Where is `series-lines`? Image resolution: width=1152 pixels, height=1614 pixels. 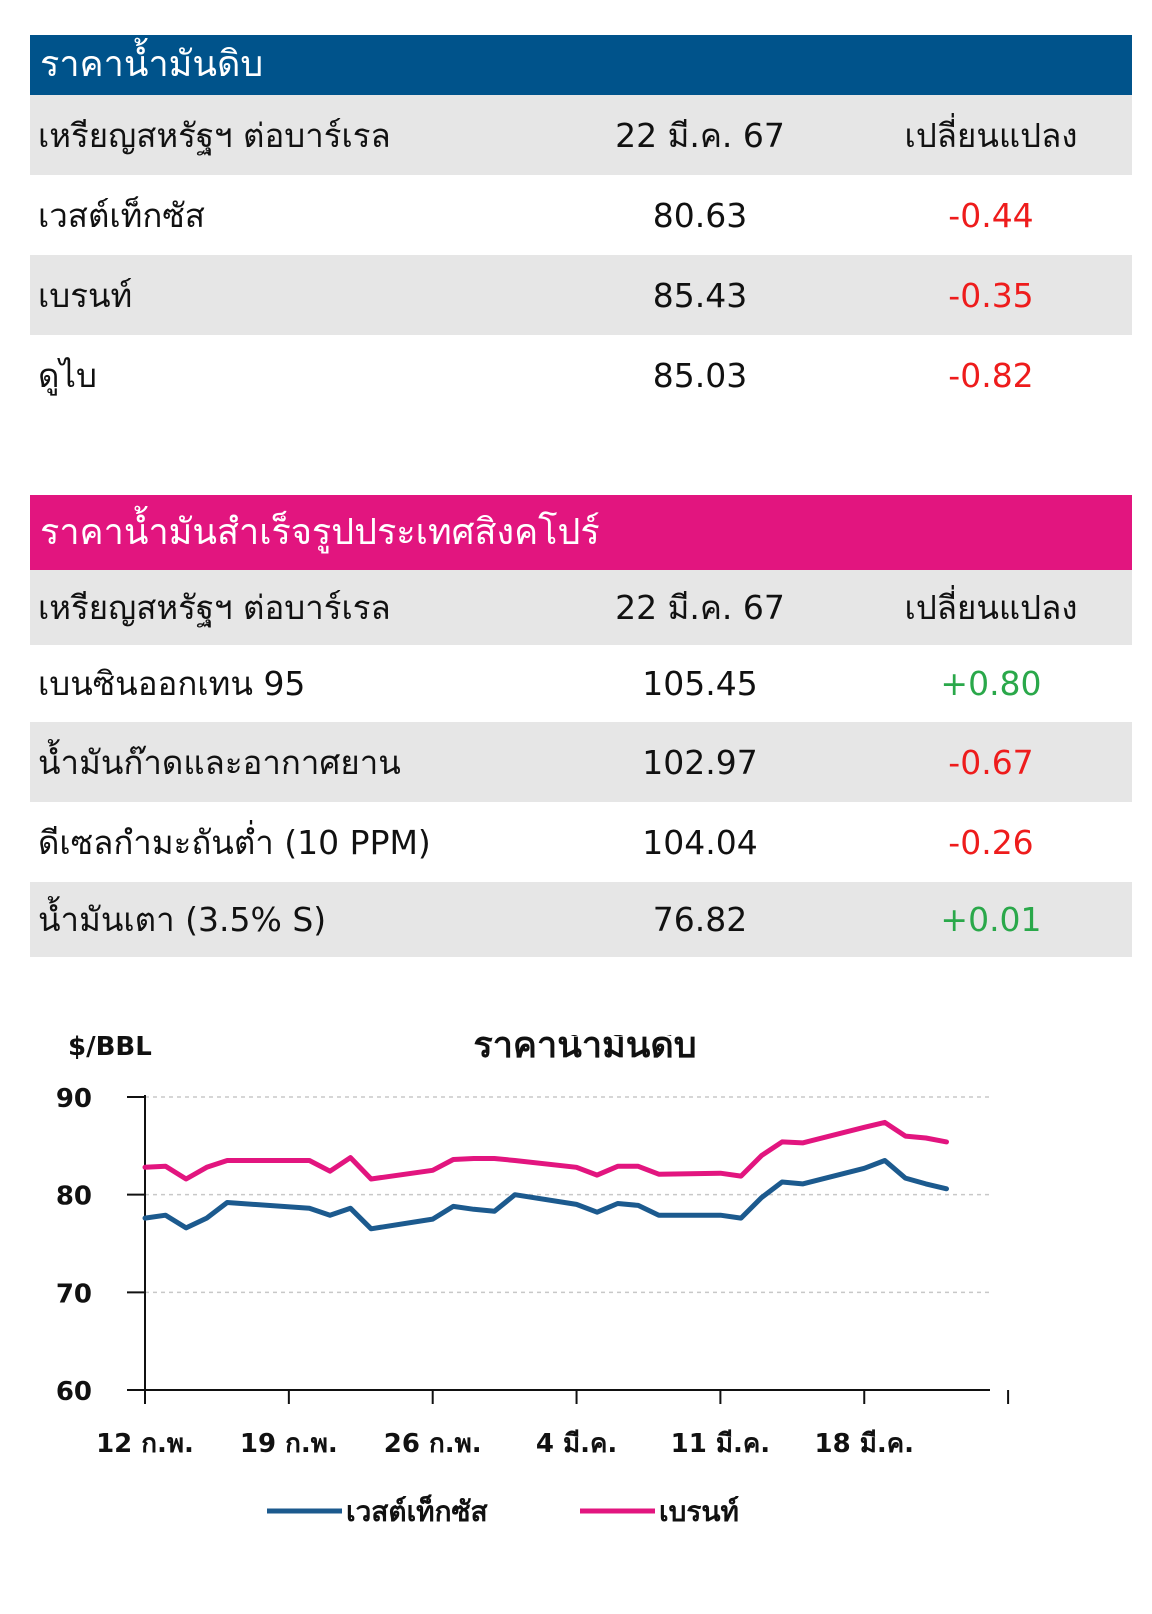 series-lines is located at coordinates (545, 1175).